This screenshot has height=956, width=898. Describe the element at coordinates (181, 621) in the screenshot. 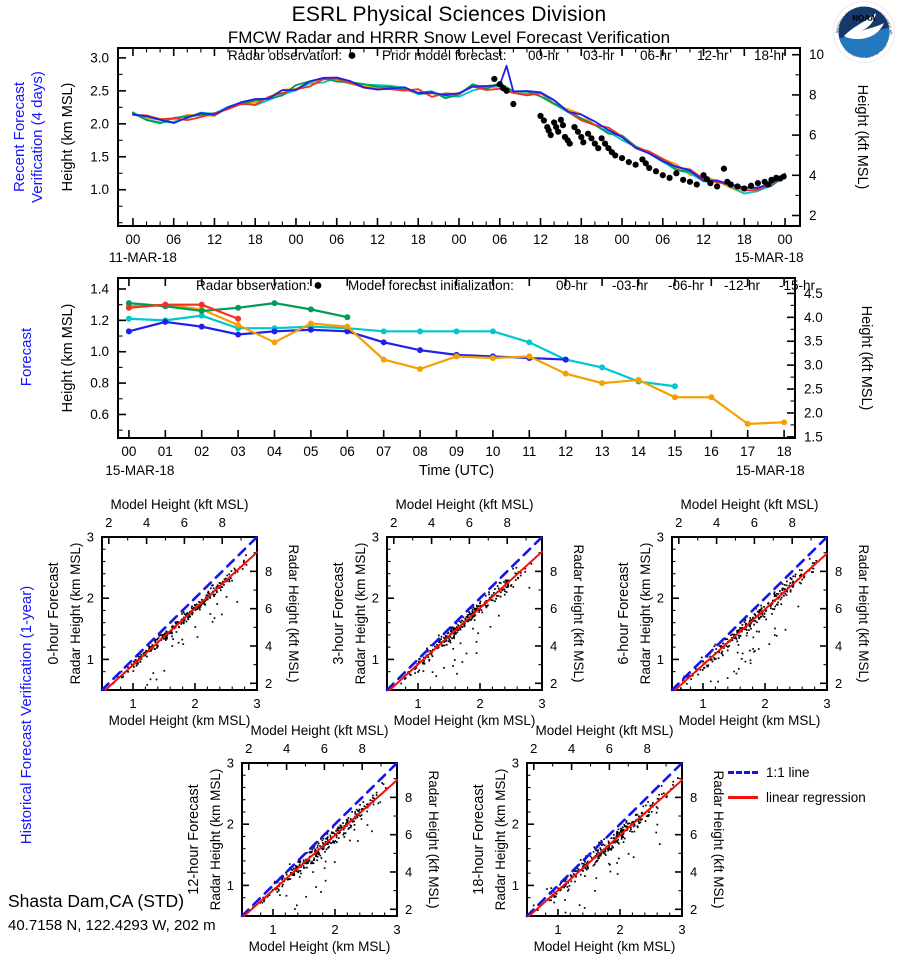

I see `regression-line` at that location.